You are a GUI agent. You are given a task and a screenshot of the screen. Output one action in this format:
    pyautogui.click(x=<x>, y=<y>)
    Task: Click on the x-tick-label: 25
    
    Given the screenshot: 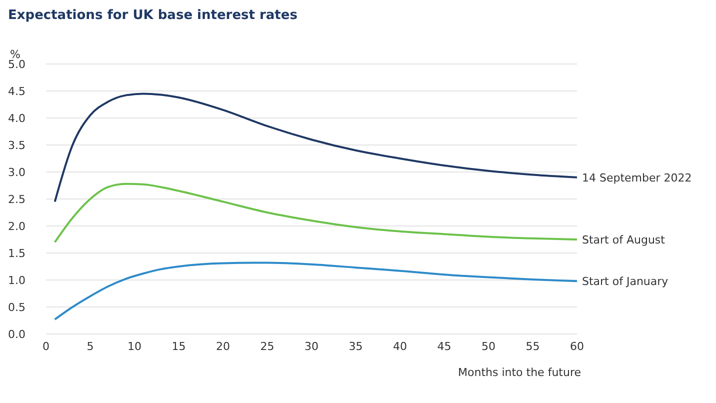 What is the action you would take?
    pyautogui.click(x=267, y=346)
    